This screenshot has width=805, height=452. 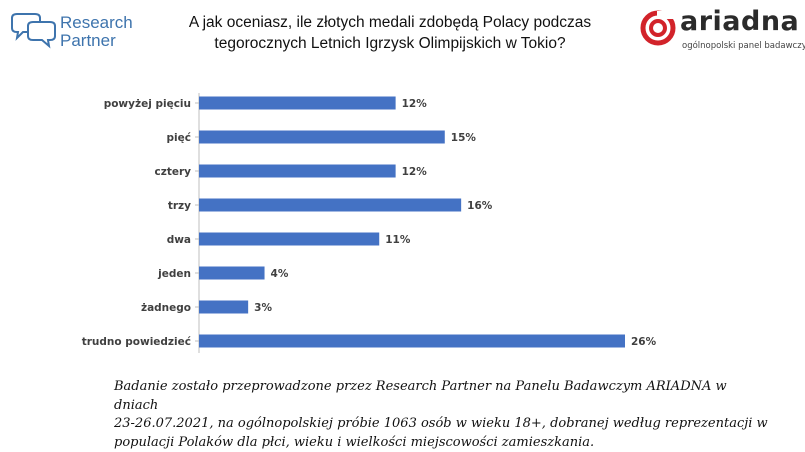 What do you see at coordinates (174, 274) in the screenshot?
I see `category-label: jeden` at bounding box center [174, 274].